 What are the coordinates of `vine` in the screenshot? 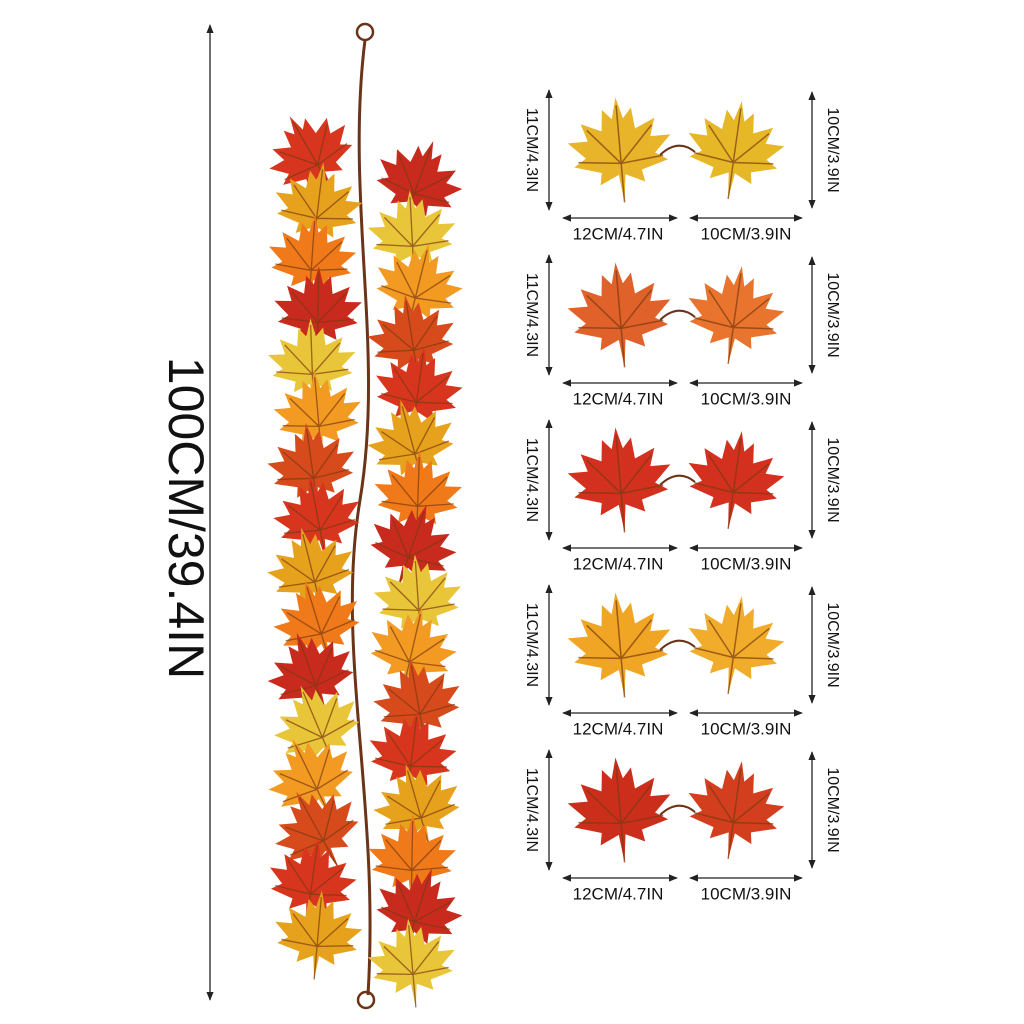 It's located at (361, 517).